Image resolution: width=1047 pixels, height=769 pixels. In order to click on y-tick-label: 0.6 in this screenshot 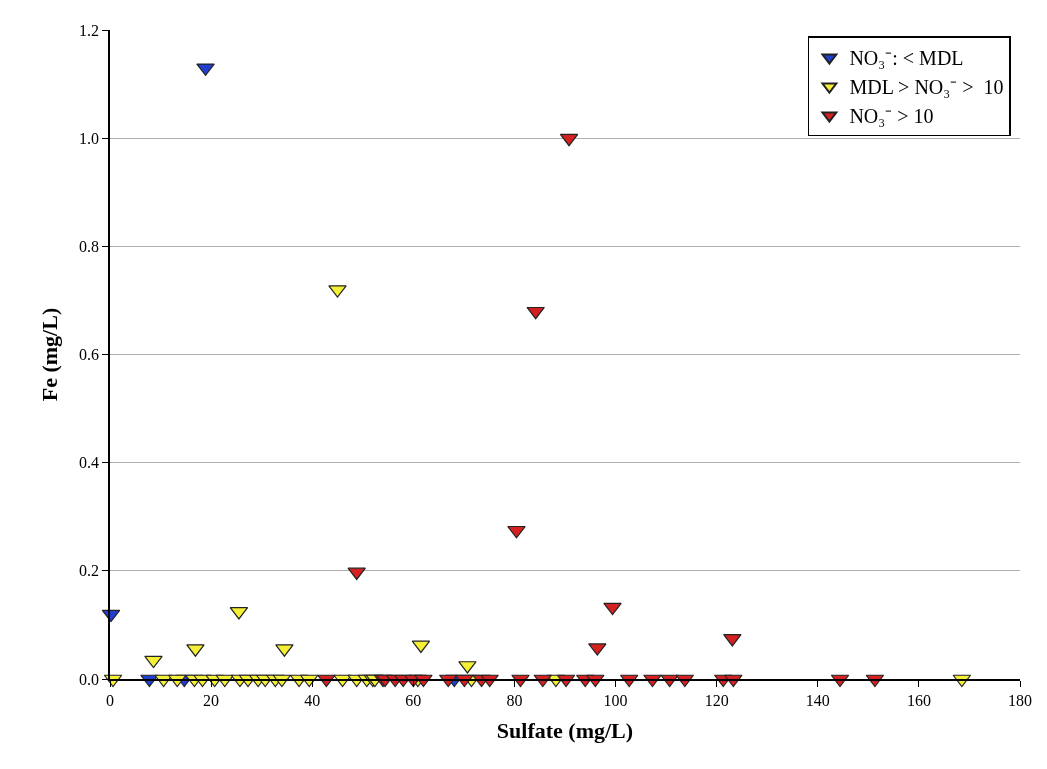, I will do `click(89, 355)`.